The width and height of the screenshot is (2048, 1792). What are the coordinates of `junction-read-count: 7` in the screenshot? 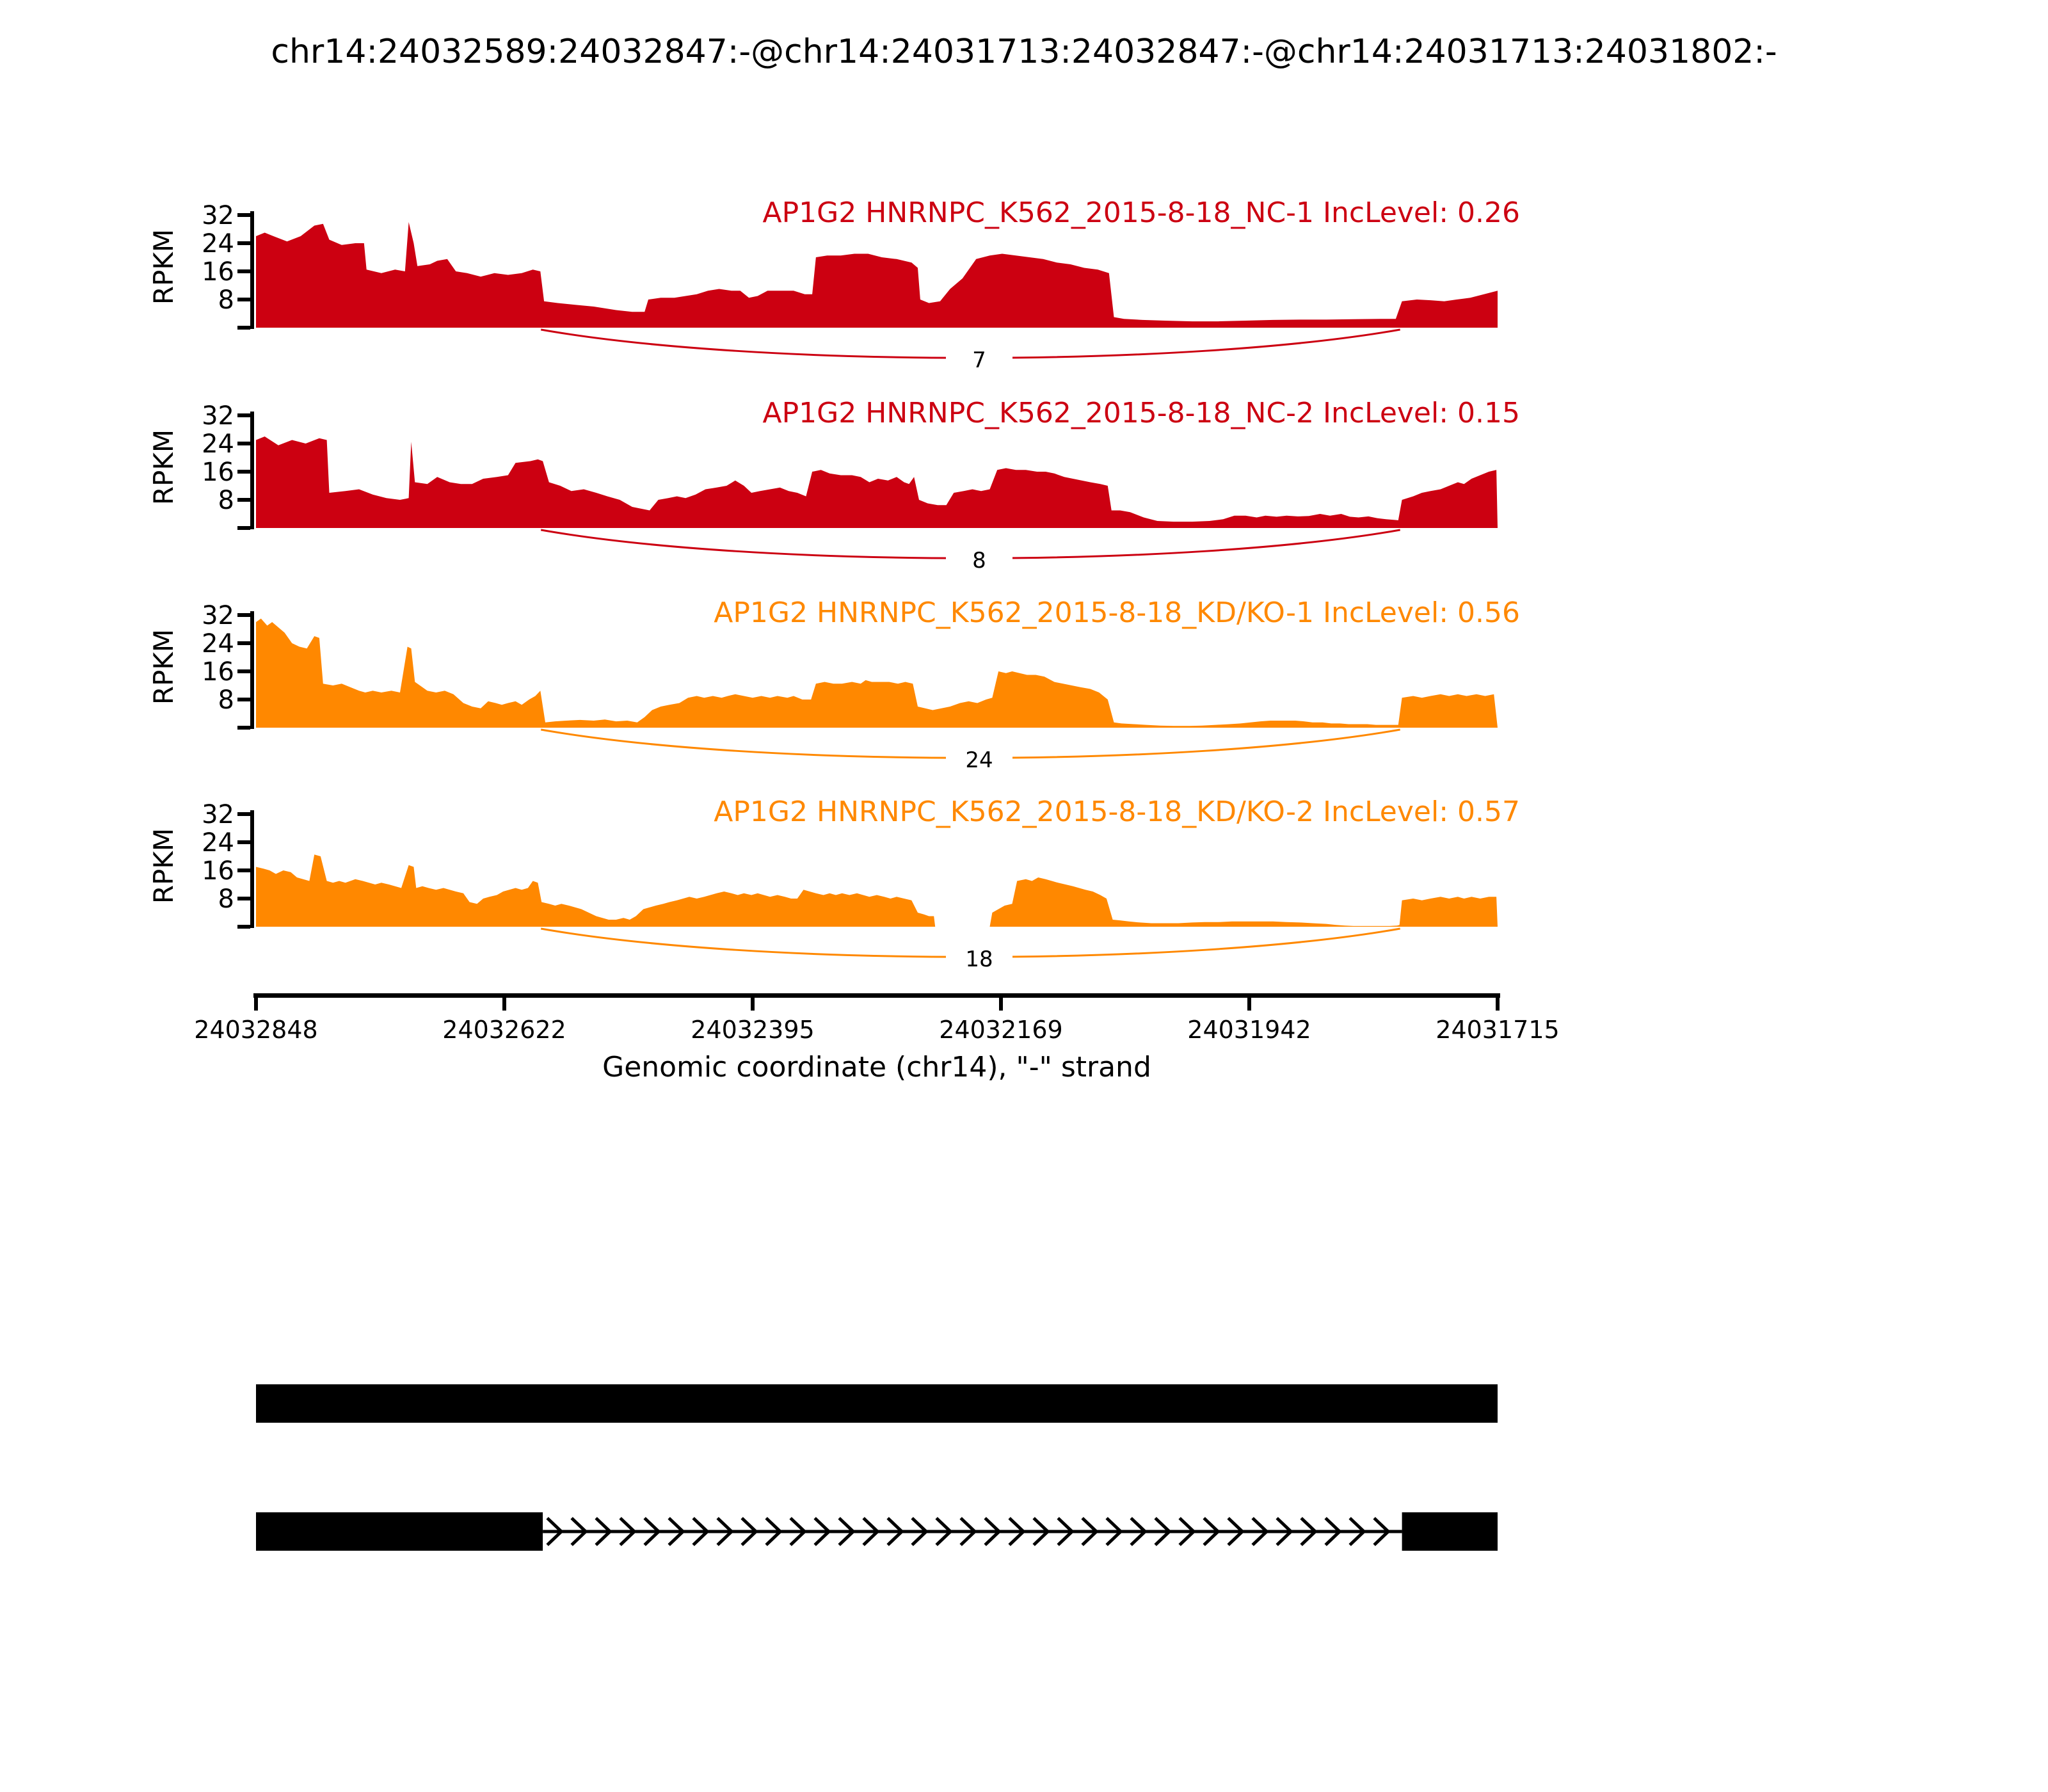 It's located at (979, 360).